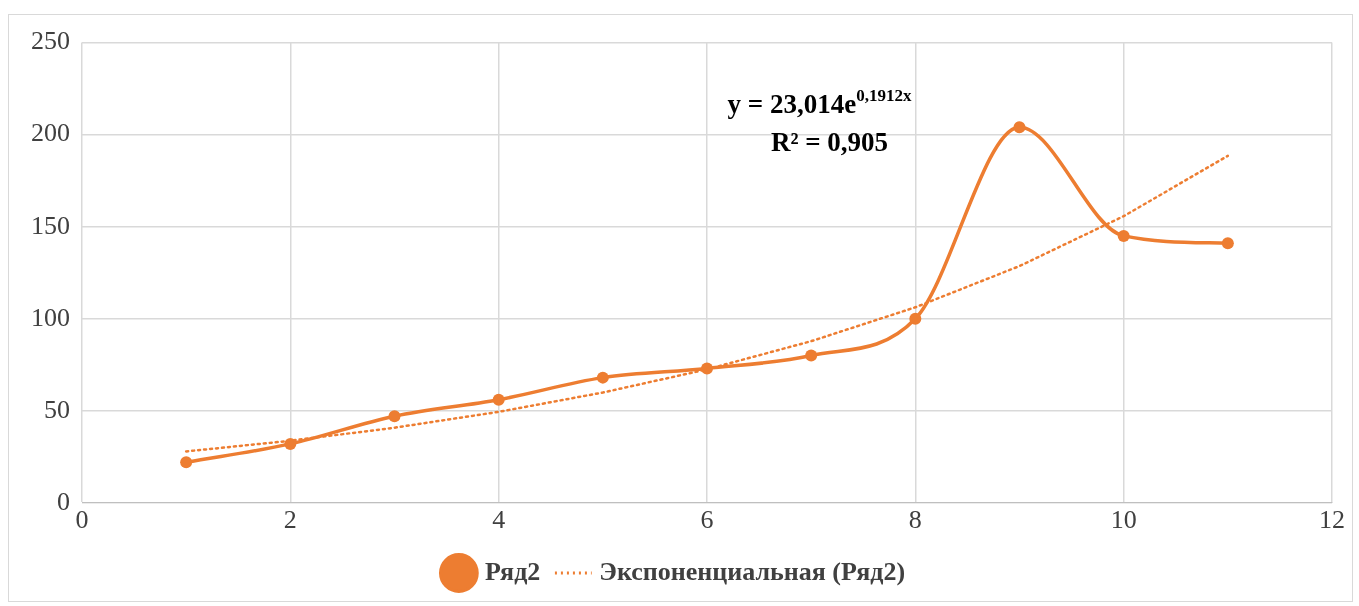  What do you see at coordinates (82, 520) in the screenshot?
I see `x-tick-label: 0` at bounding box center [82, 520].